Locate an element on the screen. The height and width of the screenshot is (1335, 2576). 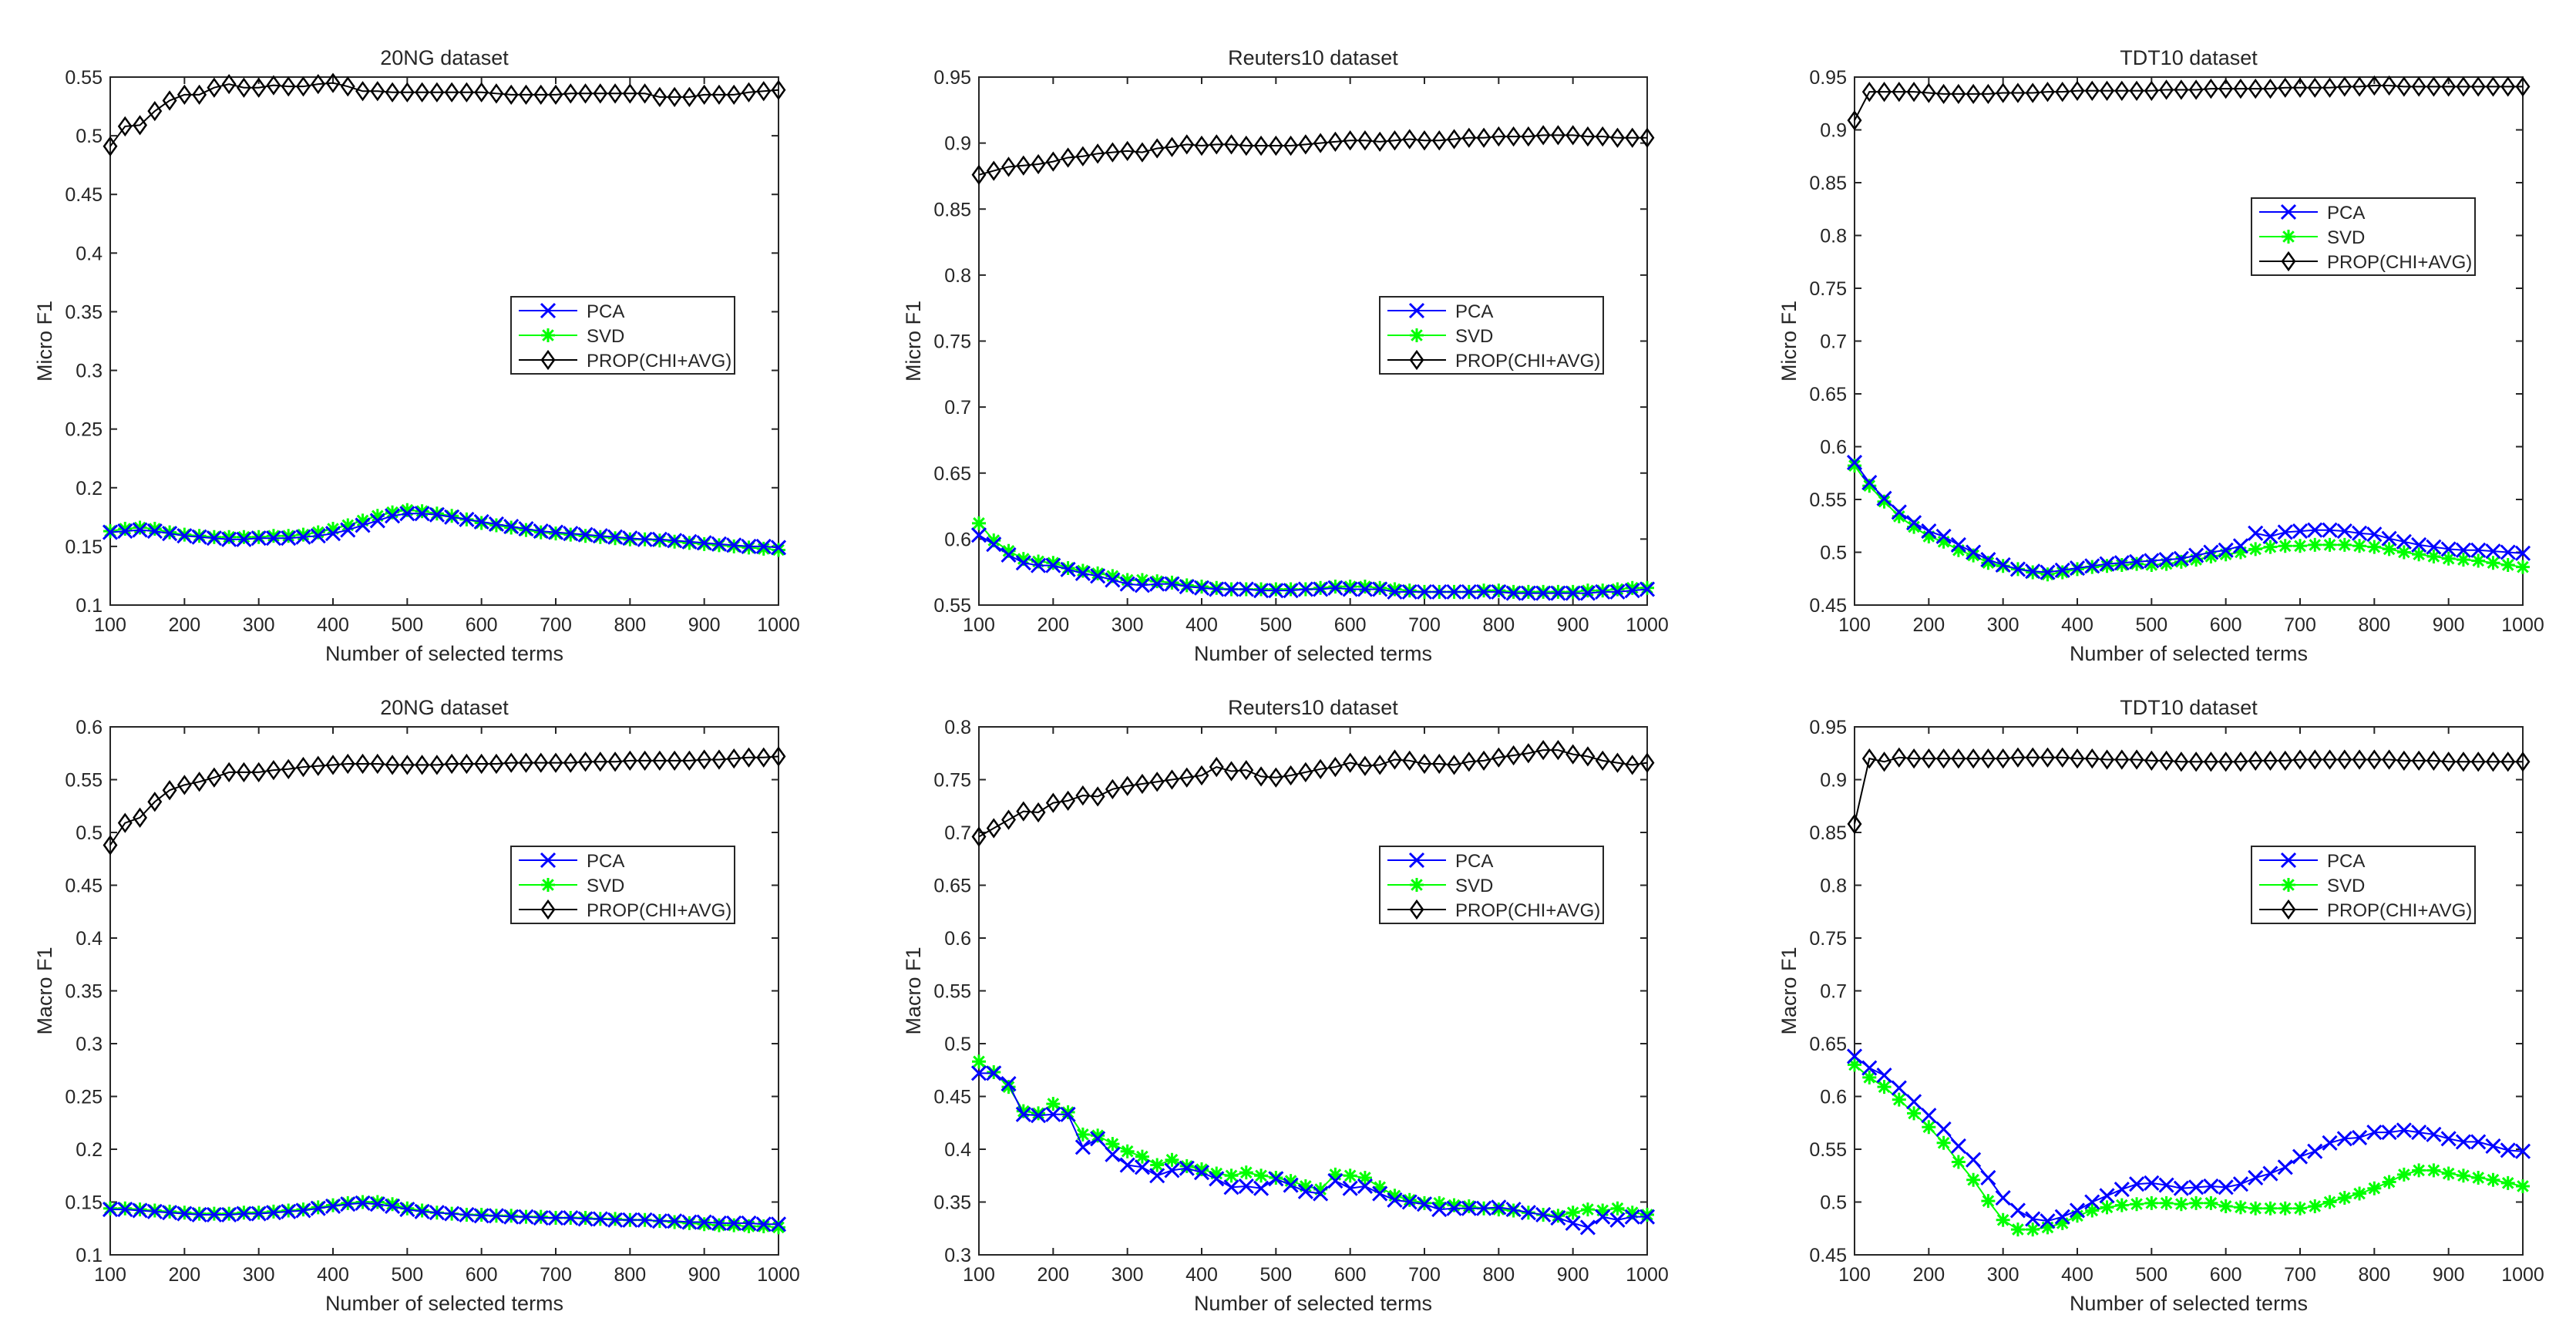
x-tick-label: 300 is located at coordinates (259, 625).